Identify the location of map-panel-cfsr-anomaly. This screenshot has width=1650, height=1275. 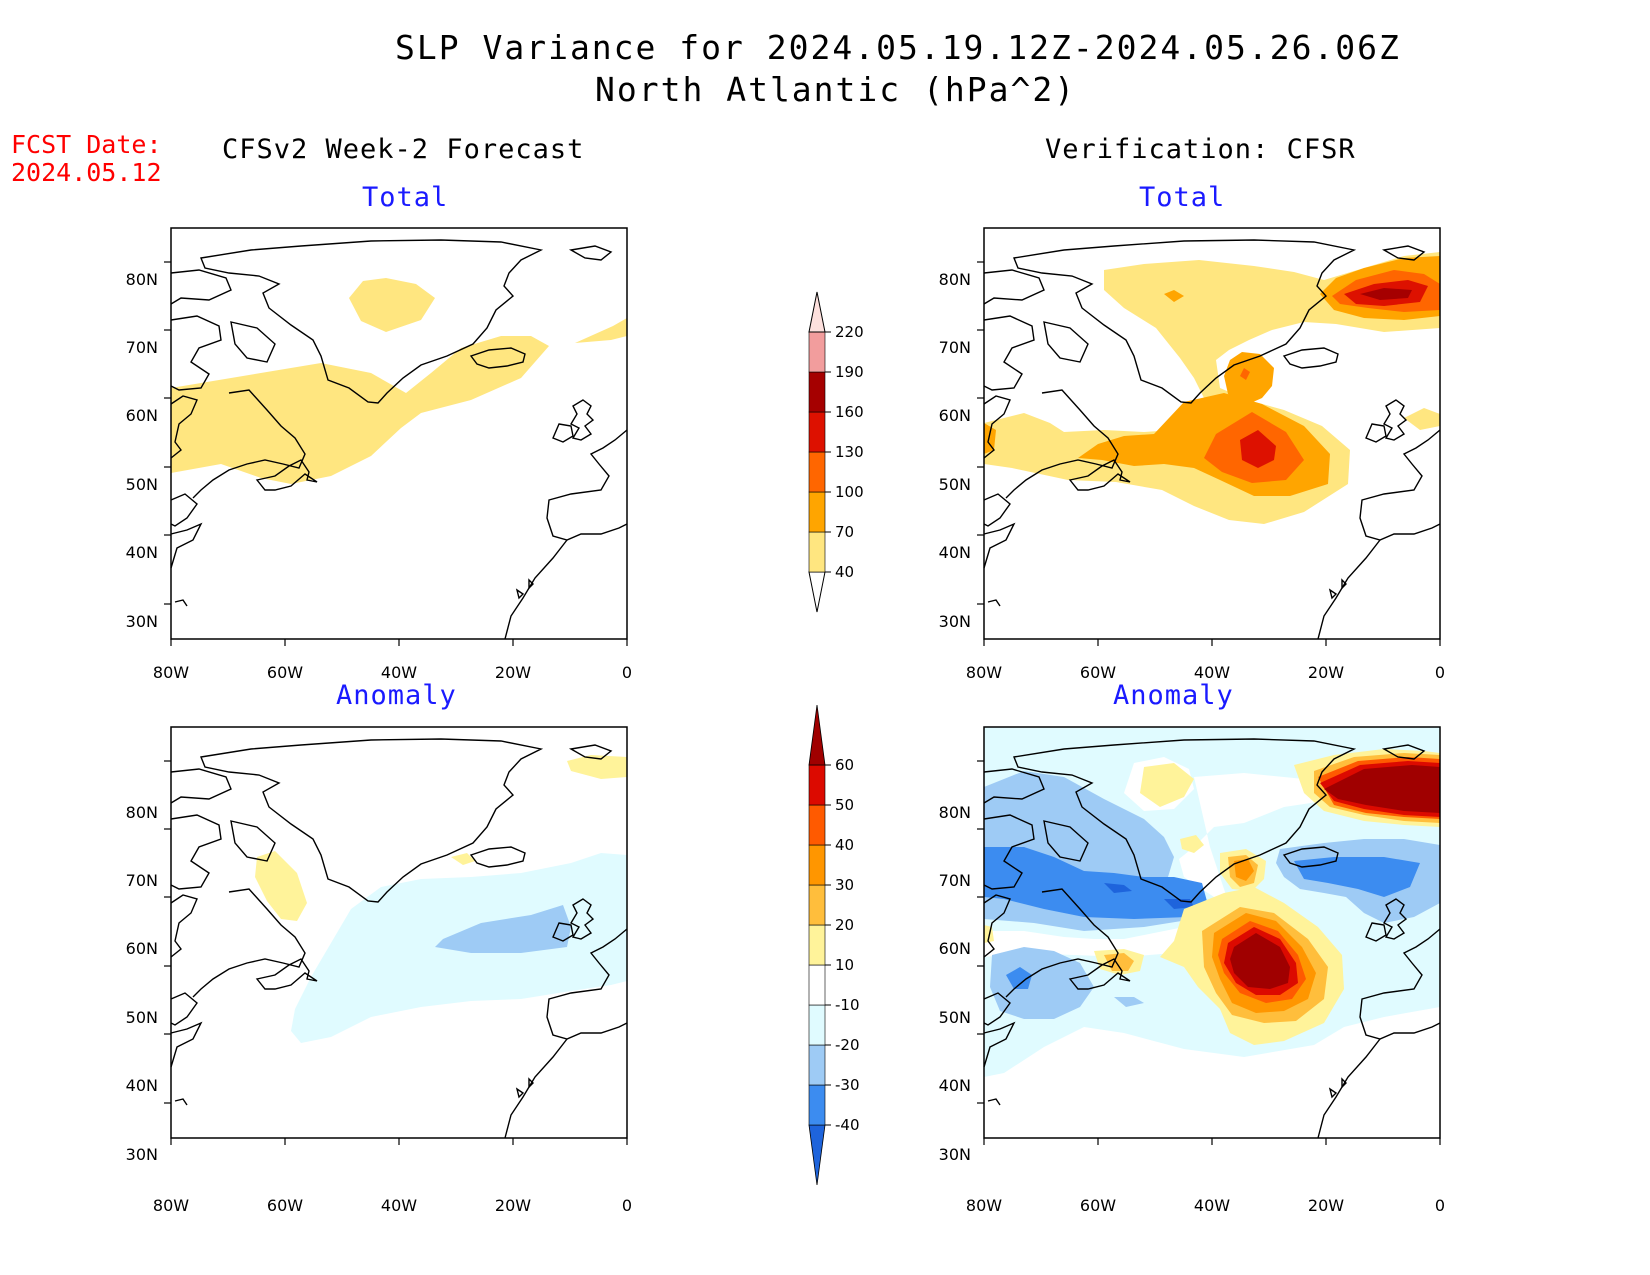
(1212, 932).